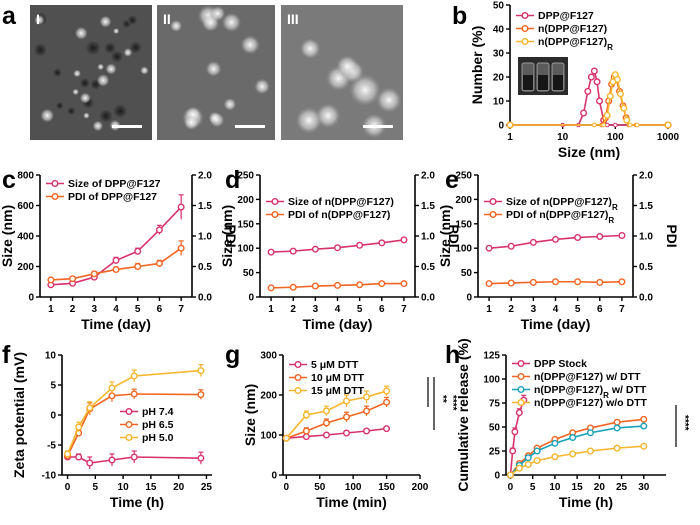 The height and width of the screenshot is (525, 700). What do you see at coordinates (112, 197) in the screenshot?
I see `legend-entry: PDI of DPP@F127` at bounding box center [112, 197].